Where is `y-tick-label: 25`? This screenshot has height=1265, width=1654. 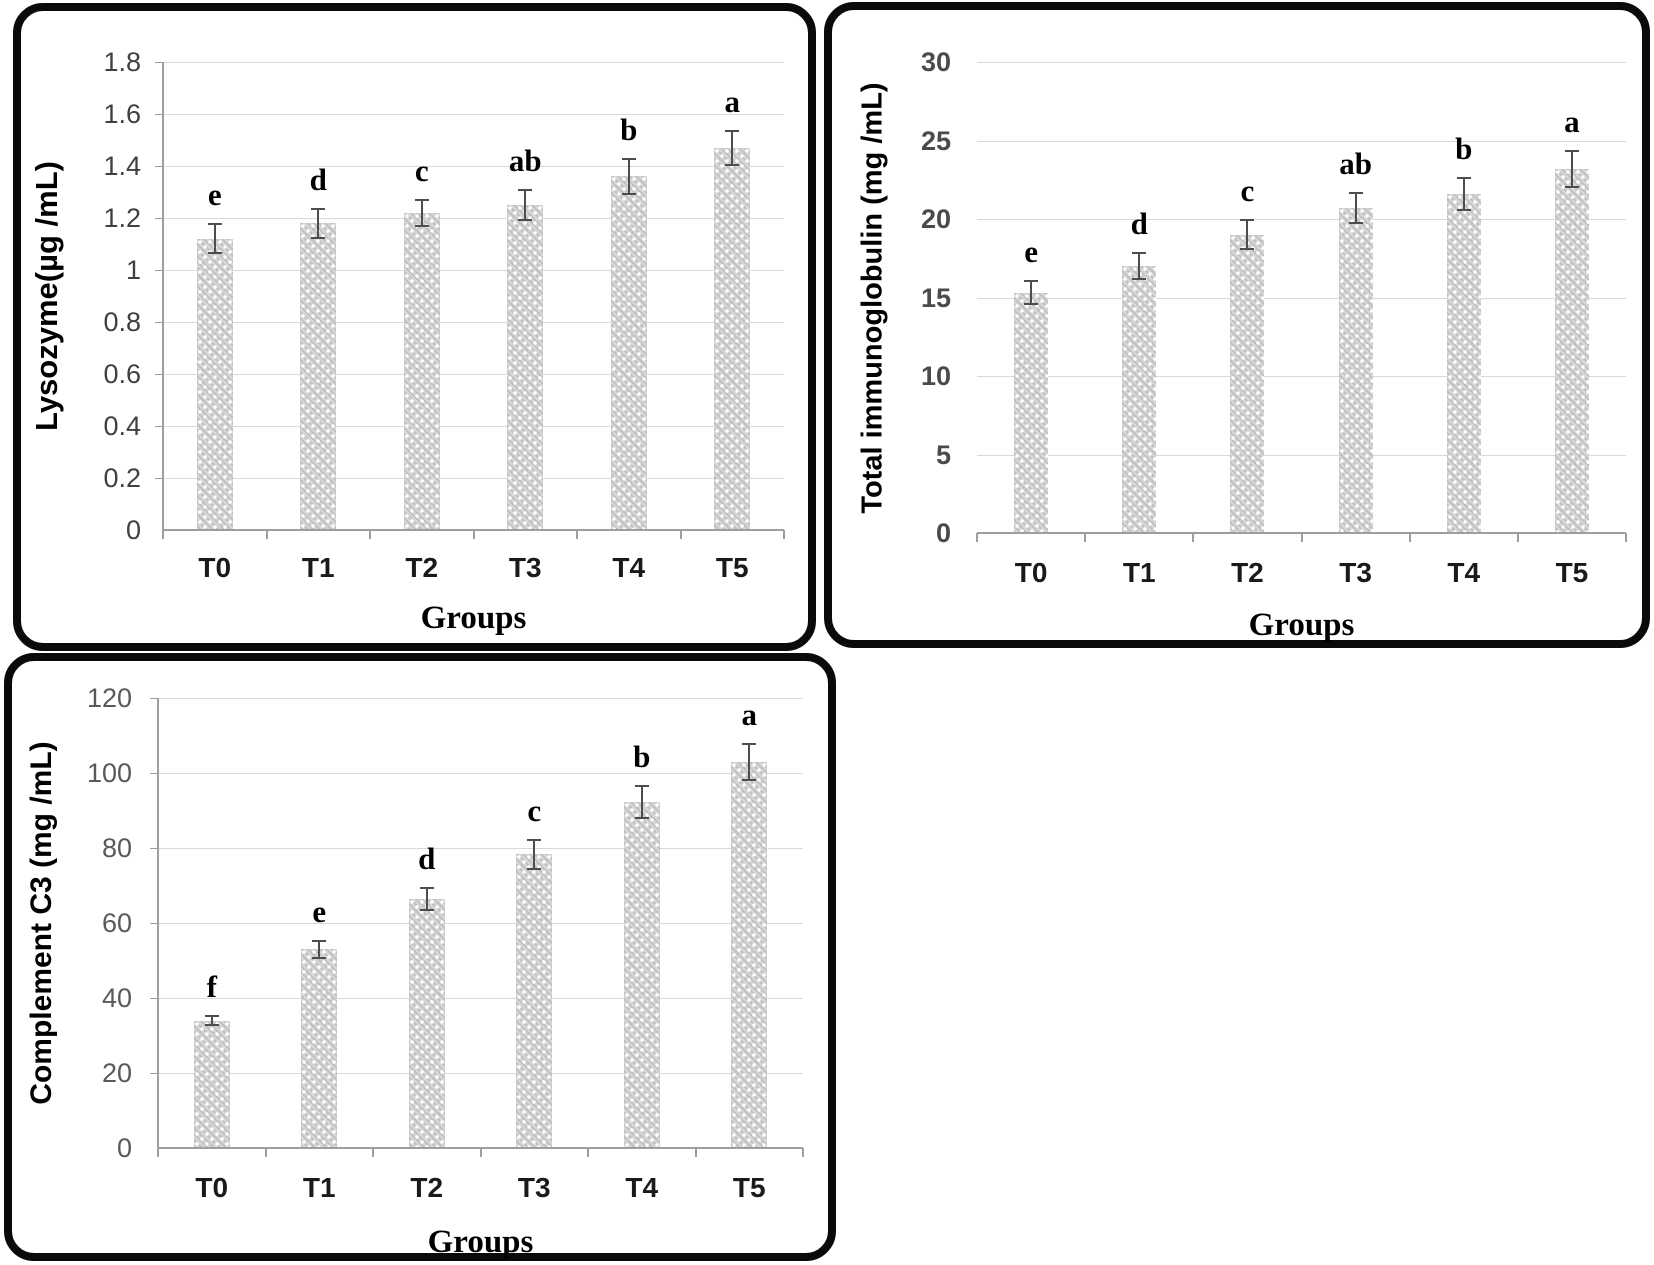 y-tick-label: 25 is located at coordinates (935, 140).